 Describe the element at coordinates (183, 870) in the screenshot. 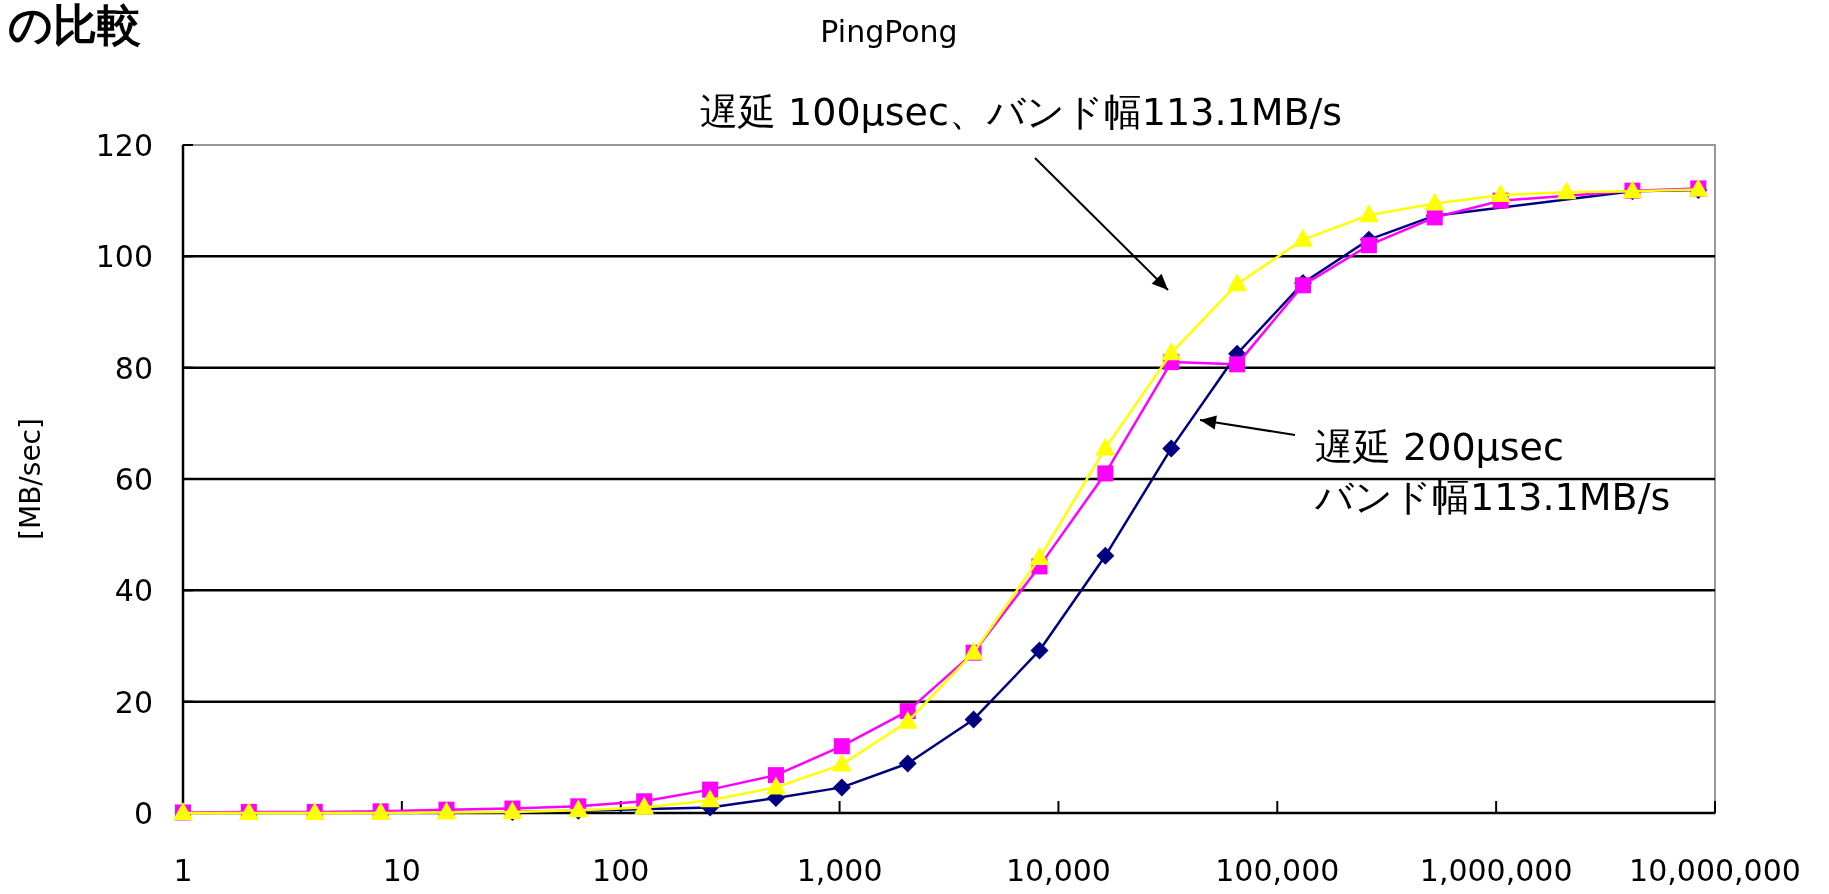

I see `x-tick-label: 1` at that location.